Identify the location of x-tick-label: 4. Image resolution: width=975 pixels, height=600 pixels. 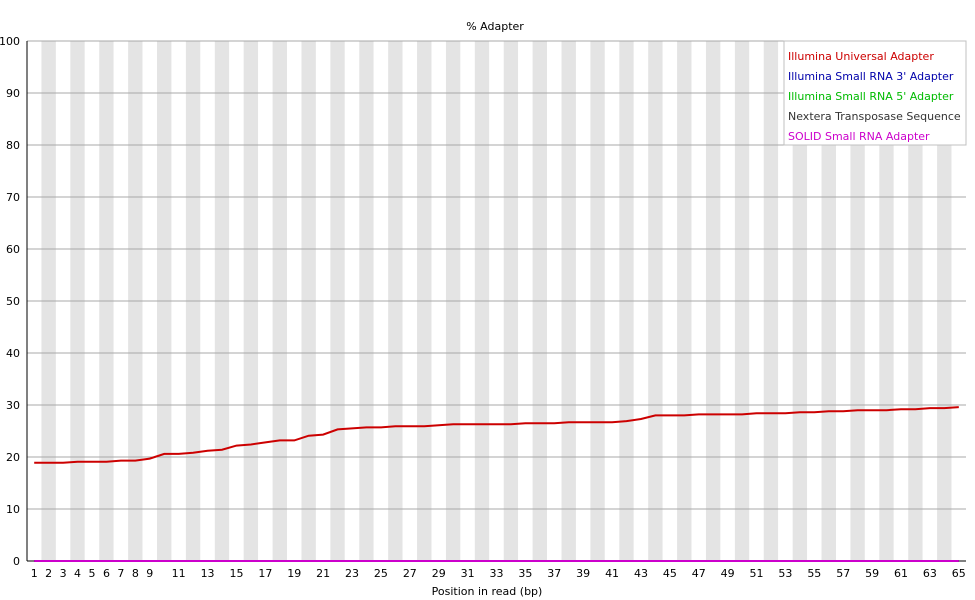
(77, 573).